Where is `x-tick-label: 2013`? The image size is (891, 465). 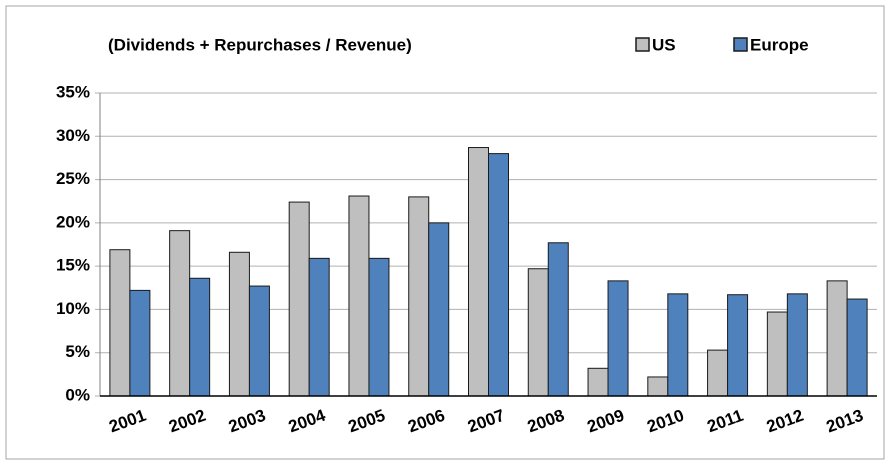
x-tick-label: 2013 is located at coordinates (845, 421).